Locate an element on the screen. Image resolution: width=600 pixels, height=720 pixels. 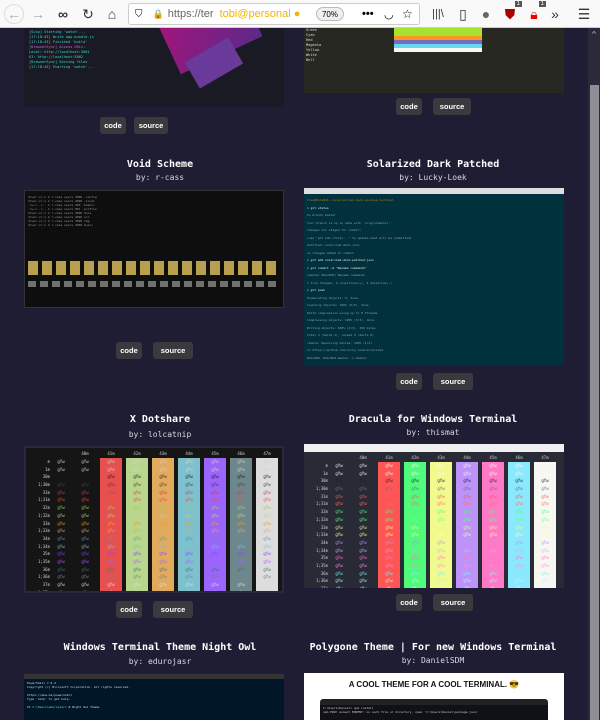
theme-screenshot: Green Cyan Red Magenta Yellow White Bell is located at coordinates (434, 60).